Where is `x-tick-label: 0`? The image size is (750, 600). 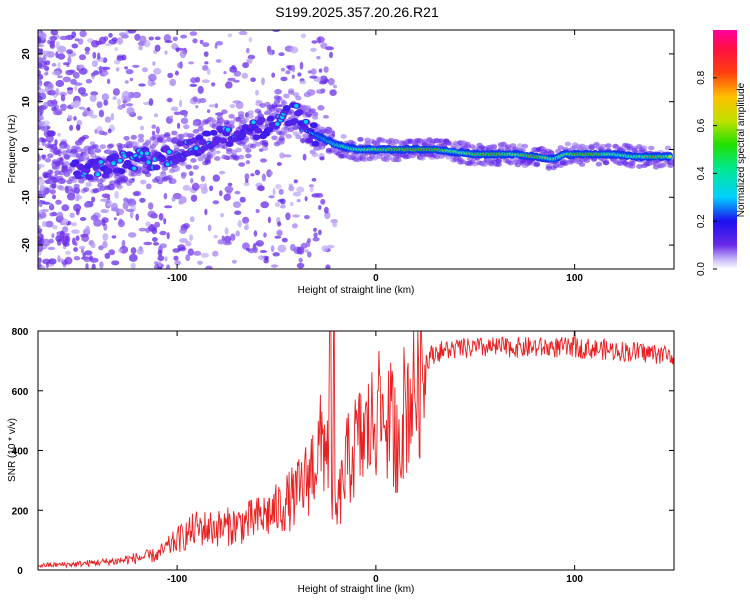 x-tick-label: 0 is located at coordinates (376, 278).